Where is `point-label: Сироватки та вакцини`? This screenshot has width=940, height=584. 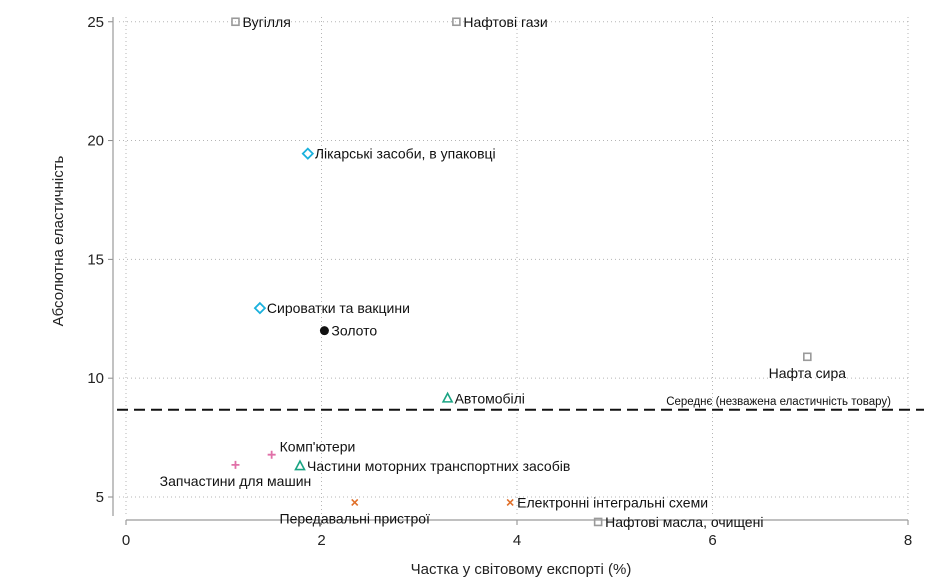
point-label: Сироватки та вакцини is located at coordinates (338, 308).